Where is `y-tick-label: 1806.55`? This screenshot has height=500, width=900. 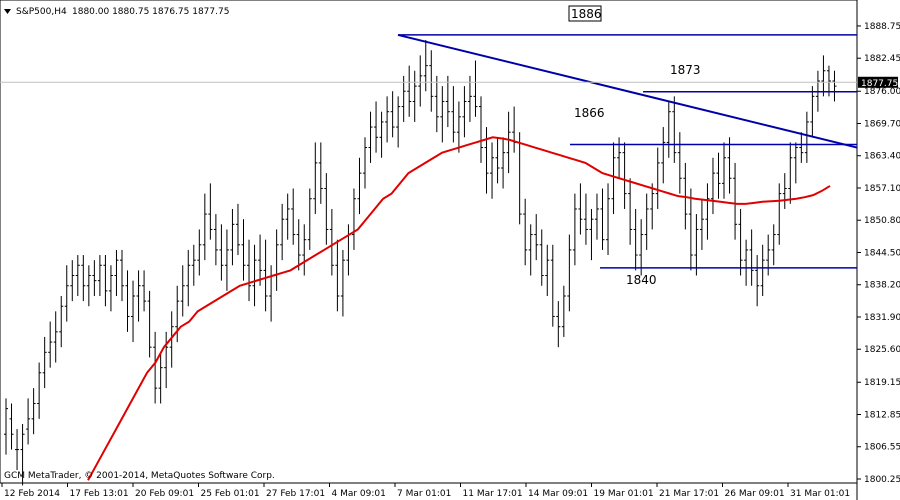
y-tick-label: 1806.55 is located at coordinates (882, 448).